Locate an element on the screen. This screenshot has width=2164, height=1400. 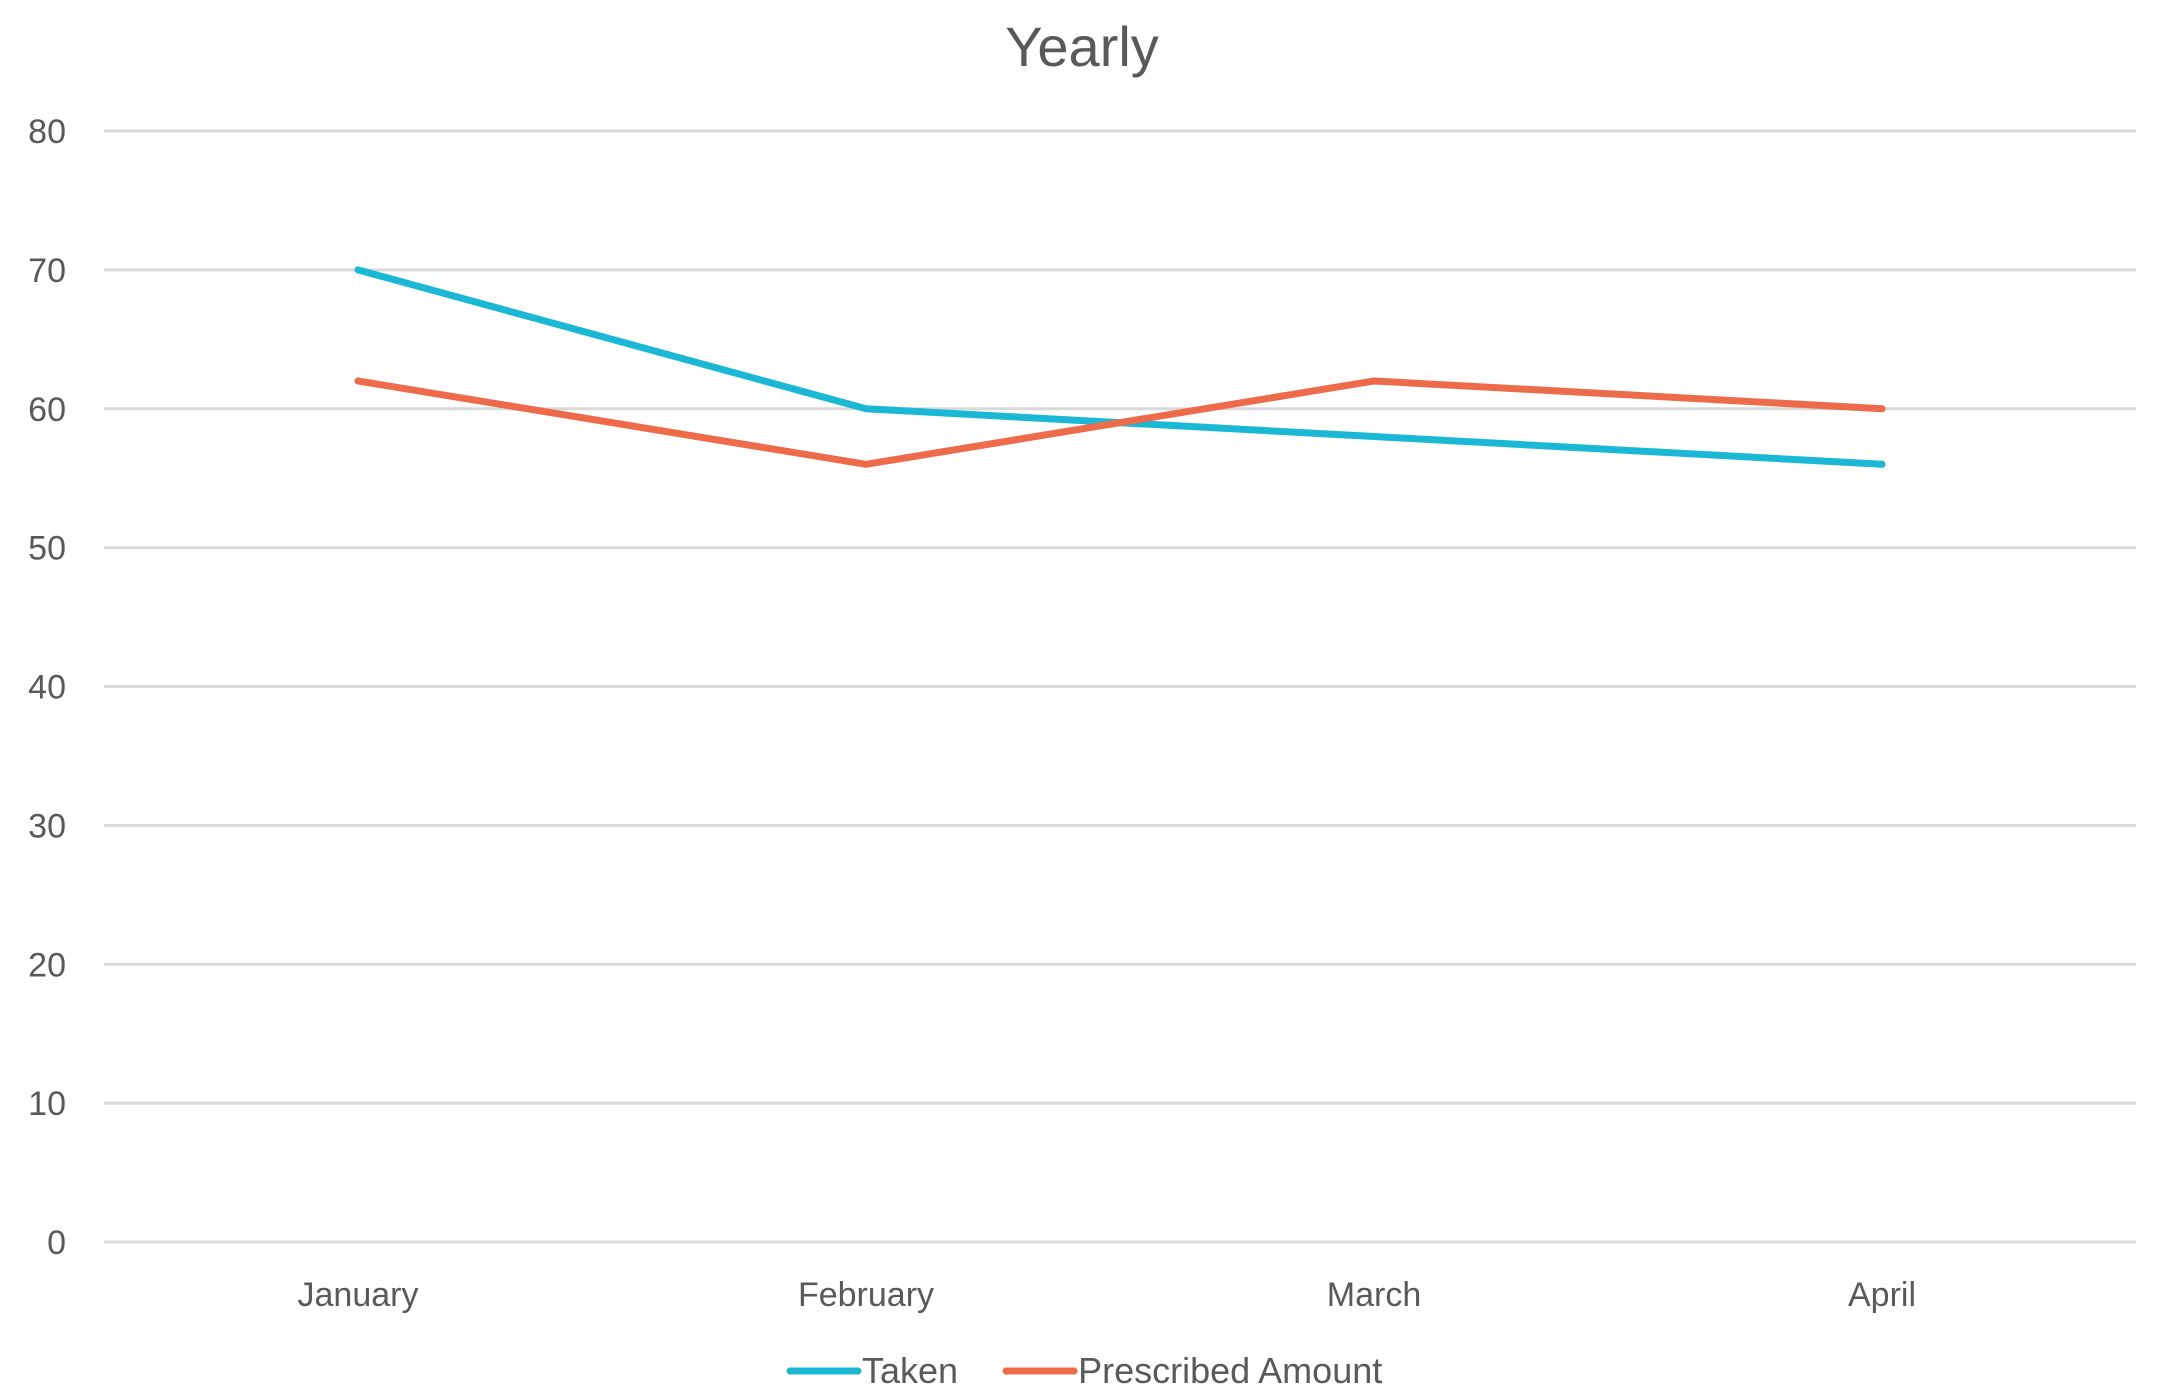
x-tick-label-february: February is located at coordinates (866, 1295).